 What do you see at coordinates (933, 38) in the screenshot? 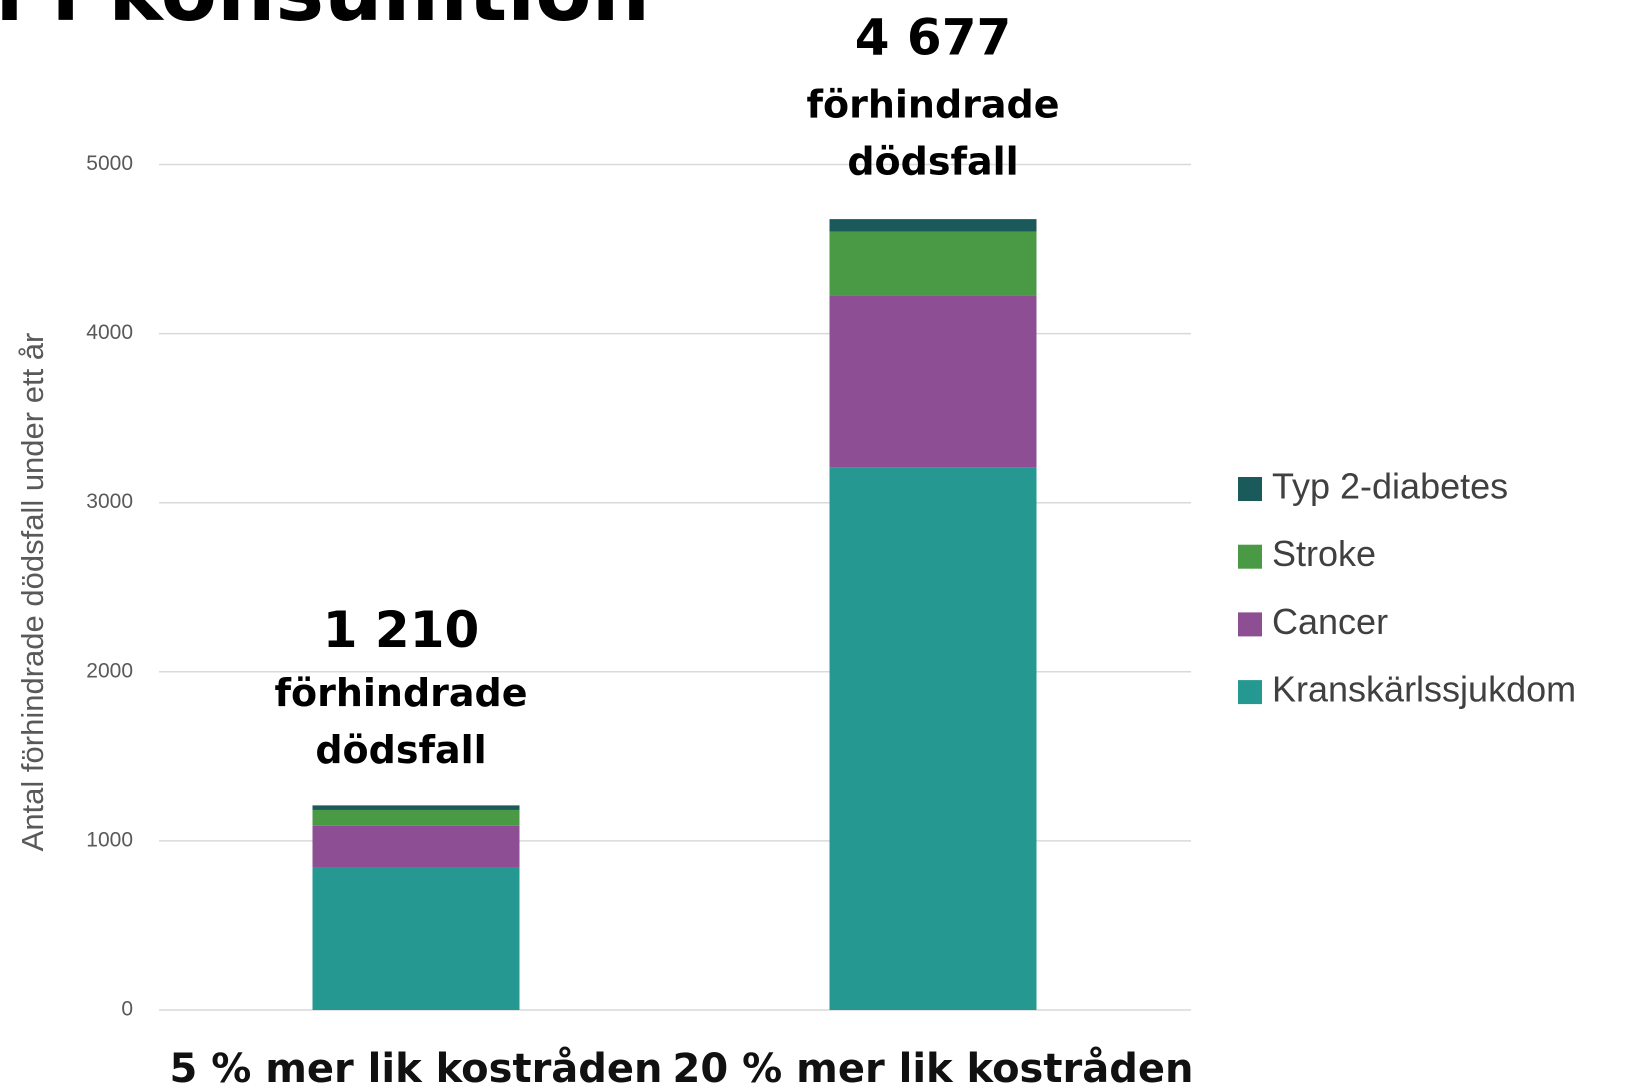
I see `total-label: 4 677` at bounding box center [933, 38].